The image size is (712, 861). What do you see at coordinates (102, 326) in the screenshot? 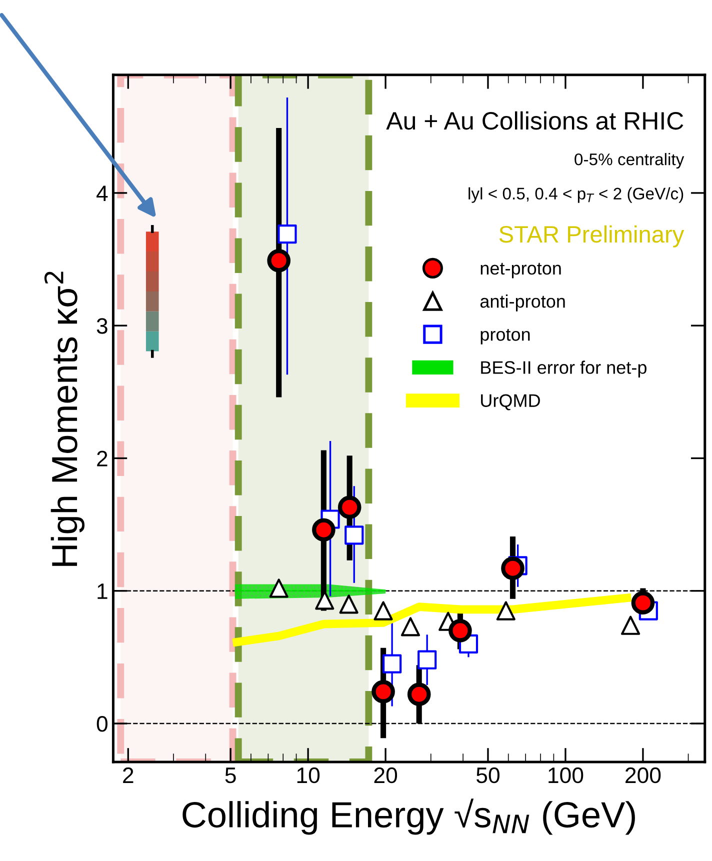
I see `y-tick-label: 3` at bounding box center [102, 326].